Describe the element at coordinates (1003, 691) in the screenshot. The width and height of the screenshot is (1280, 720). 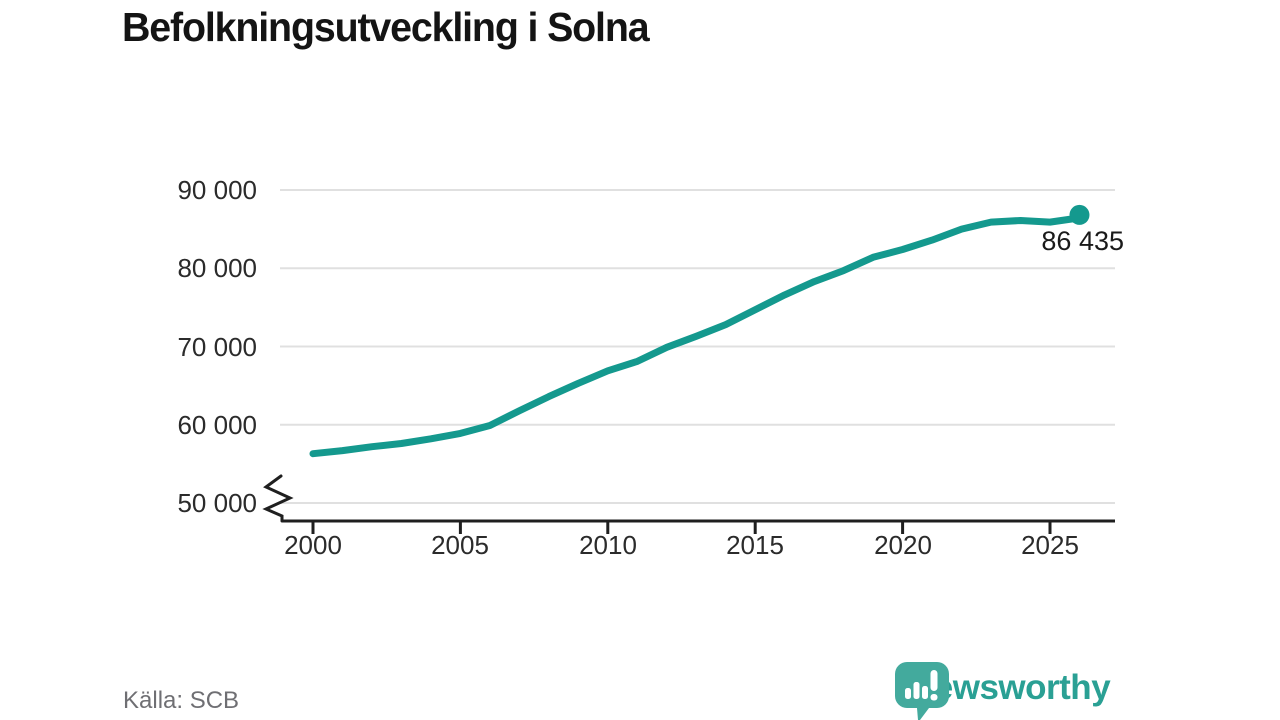
I see `newsworthy-logo: Newsworthy` at that location.